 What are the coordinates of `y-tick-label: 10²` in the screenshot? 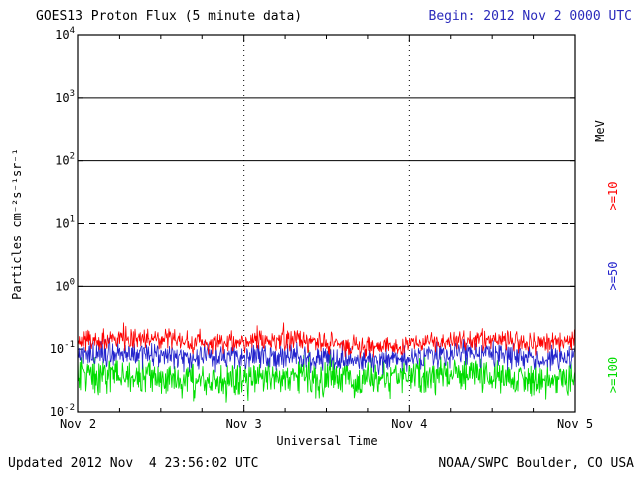 It's located at (65, 160).